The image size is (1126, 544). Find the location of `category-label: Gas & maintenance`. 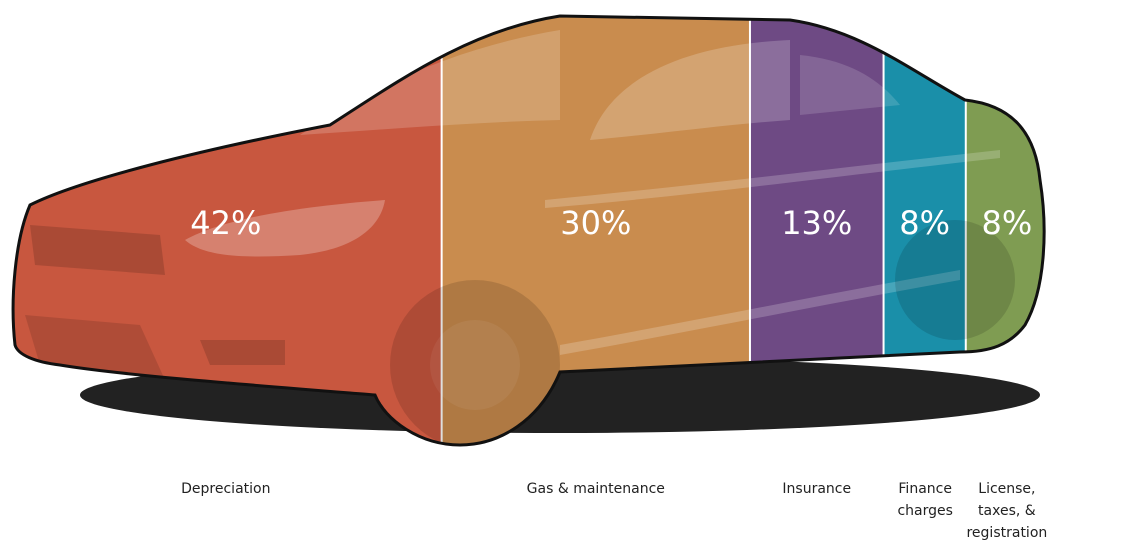

category-label: Gas & maintenance is located at coordinates (595, 489).